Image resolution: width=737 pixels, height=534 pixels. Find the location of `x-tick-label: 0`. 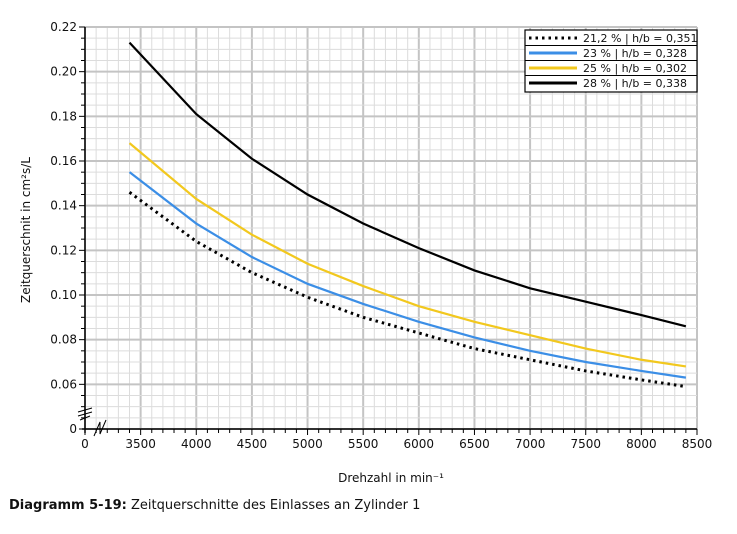

x-tick-label: 0 is located at coordinates (85, 444).